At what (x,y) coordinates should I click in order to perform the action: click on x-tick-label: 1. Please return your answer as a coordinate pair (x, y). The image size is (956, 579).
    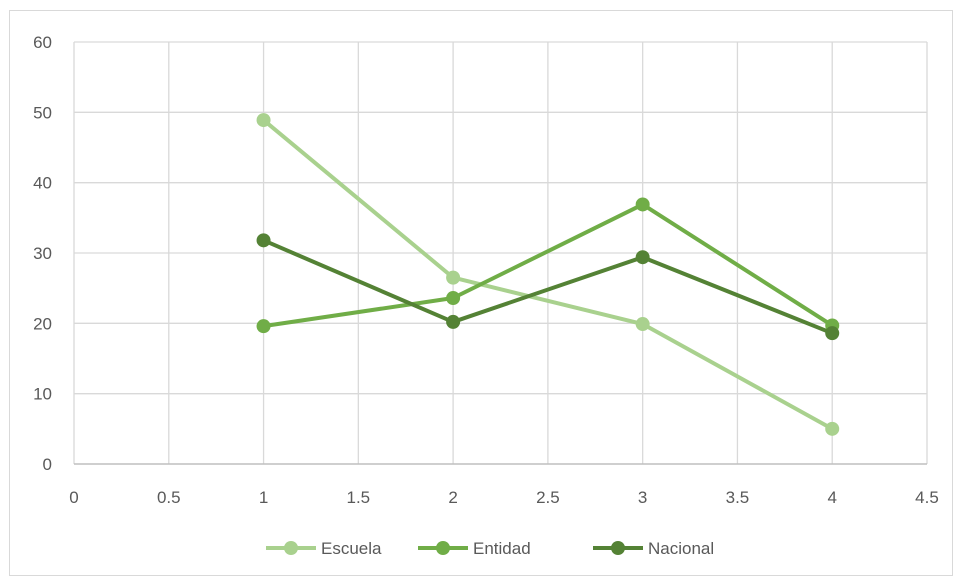
    Looking at the image, I should click on (263, 497).